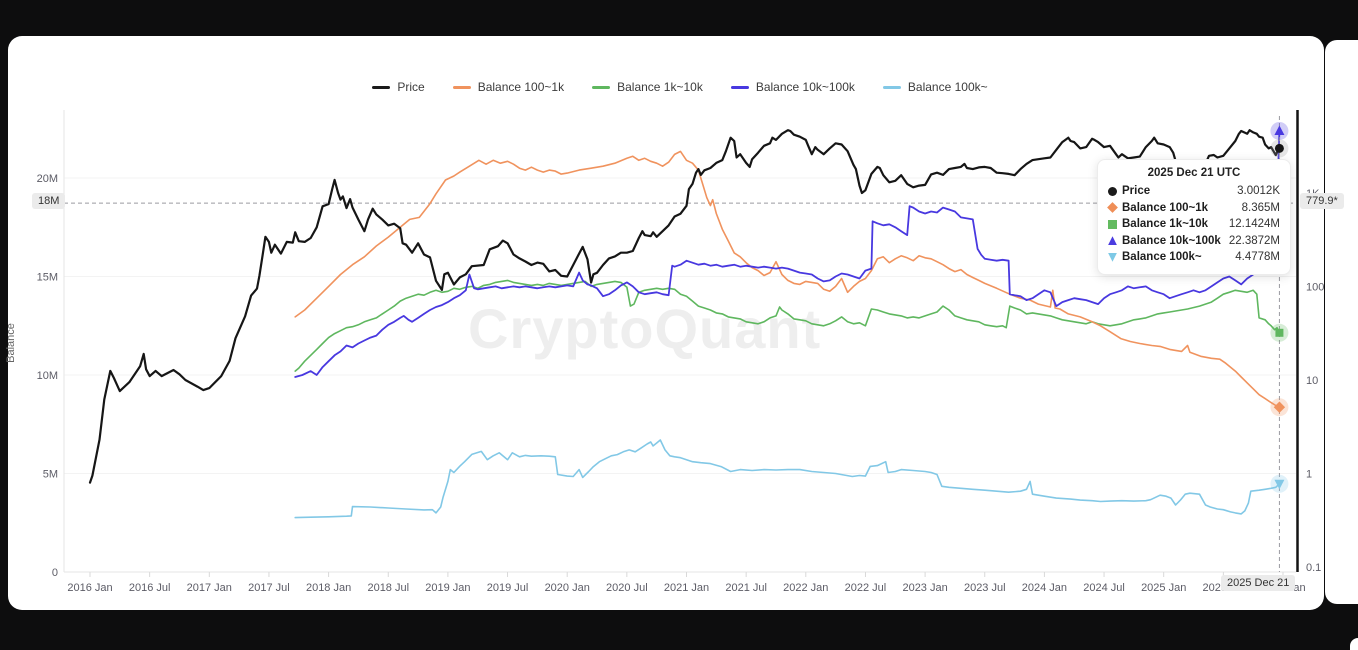 This screenshot has width=1358, height=650. Describe the element at coordinates (1313, 568) in the screenshot. I see `y-right-tick-label: 0.1` at that location.